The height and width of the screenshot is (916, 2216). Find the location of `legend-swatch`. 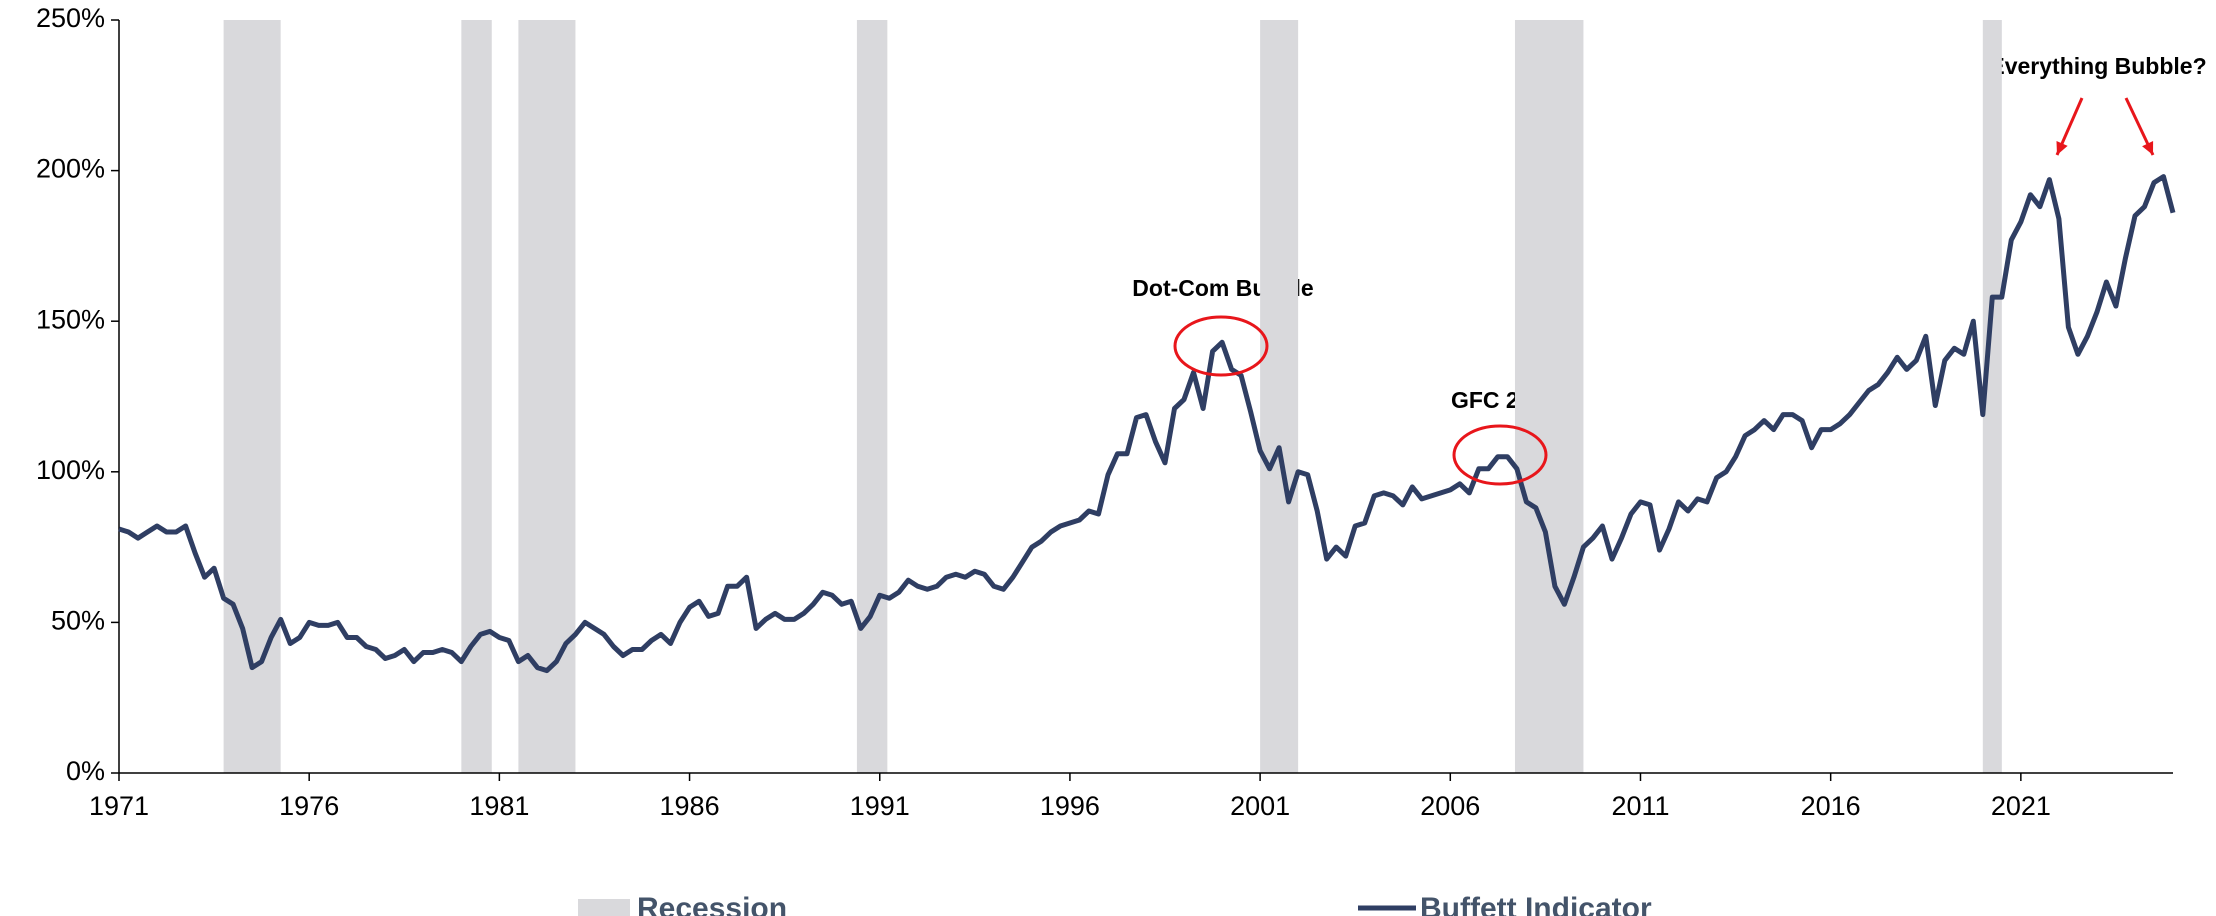

legend-swatch is located at coordinates (604, 907).